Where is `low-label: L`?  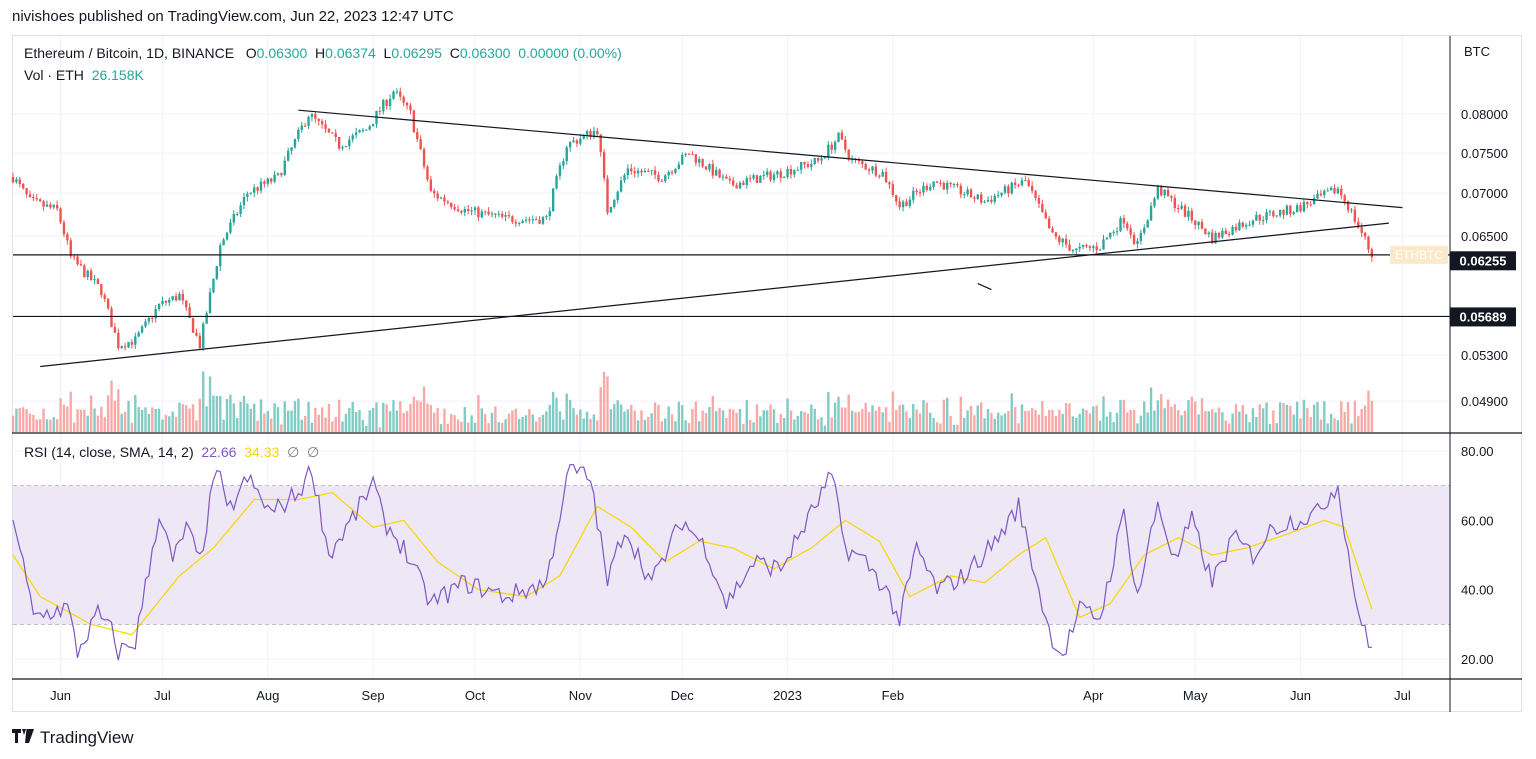
low-label: L is located at coordinates (387, 53).